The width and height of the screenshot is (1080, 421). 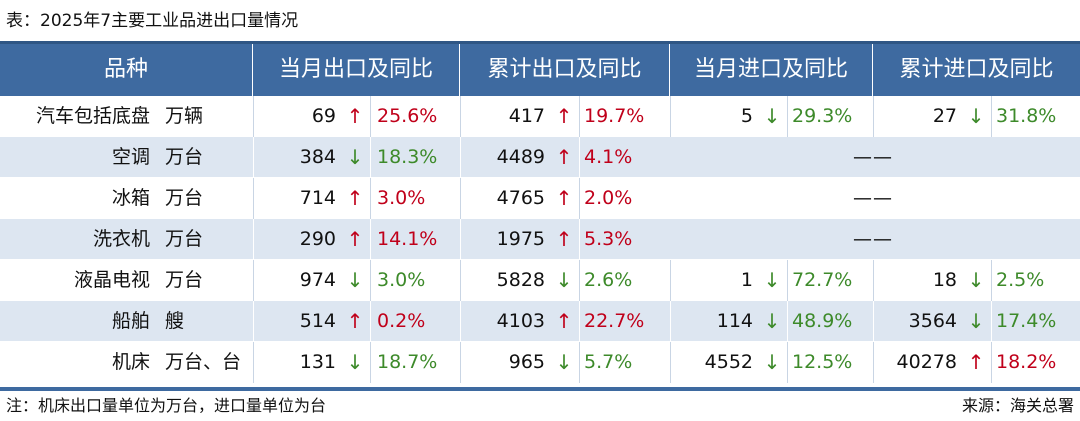 What do you see at coordinates (746, 116) in the screenshot?
I see `m-imp-cell: 5` at bounding box center [746, 116].